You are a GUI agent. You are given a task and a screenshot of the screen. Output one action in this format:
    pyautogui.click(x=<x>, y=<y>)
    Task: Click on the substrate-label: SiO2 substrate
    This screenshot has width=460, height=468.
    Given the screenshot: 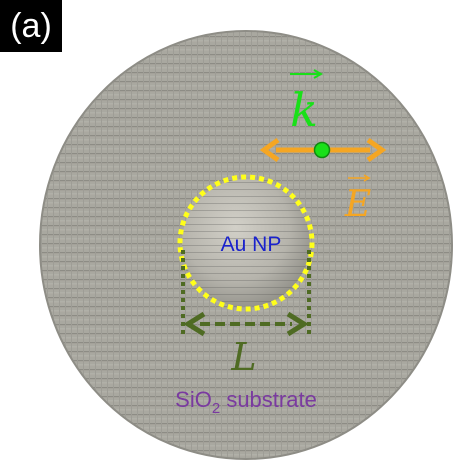 What is the action you would take?
    pyautogui.click(x=246, y=402)
    